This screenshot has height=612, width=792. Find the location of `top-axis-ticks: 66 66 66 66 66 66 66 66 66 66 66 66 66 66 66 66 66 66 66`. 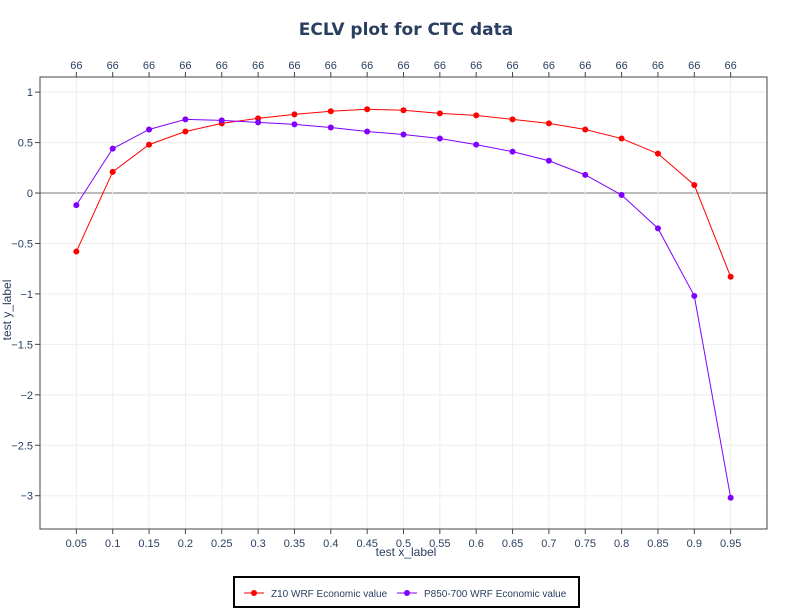

top-axis-ticks: 66 66 66 66 66 66 66 66 66 66 66 66 66 66 66 66 66 66 66 is located at coordinates (403, 68).